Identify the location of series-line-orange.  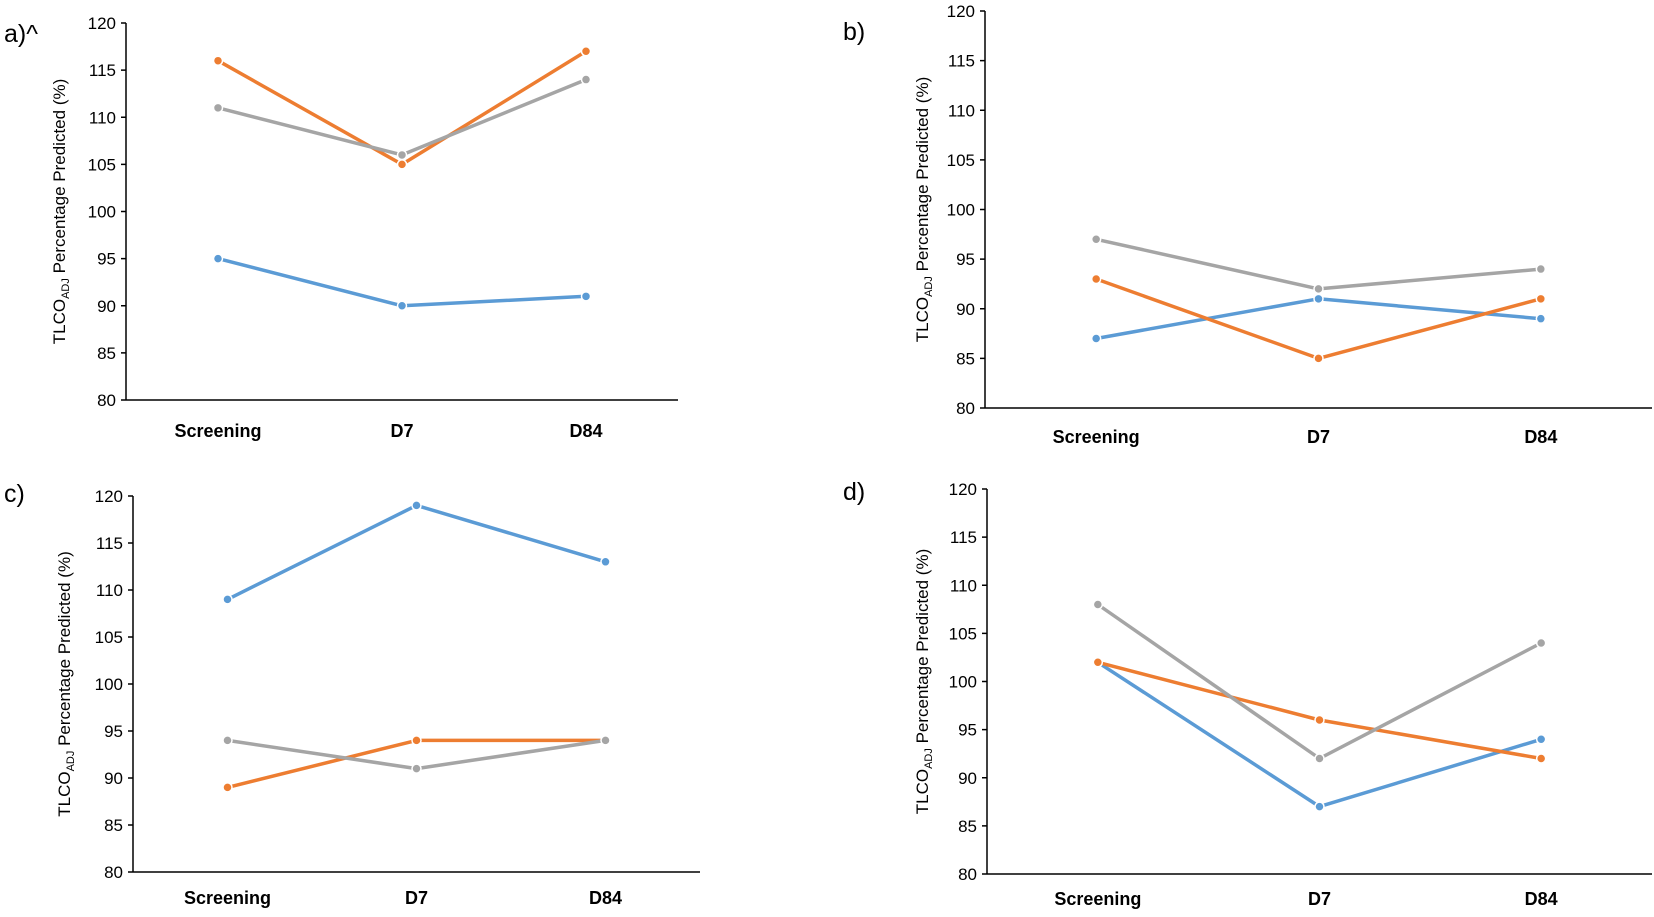
(402, 108).